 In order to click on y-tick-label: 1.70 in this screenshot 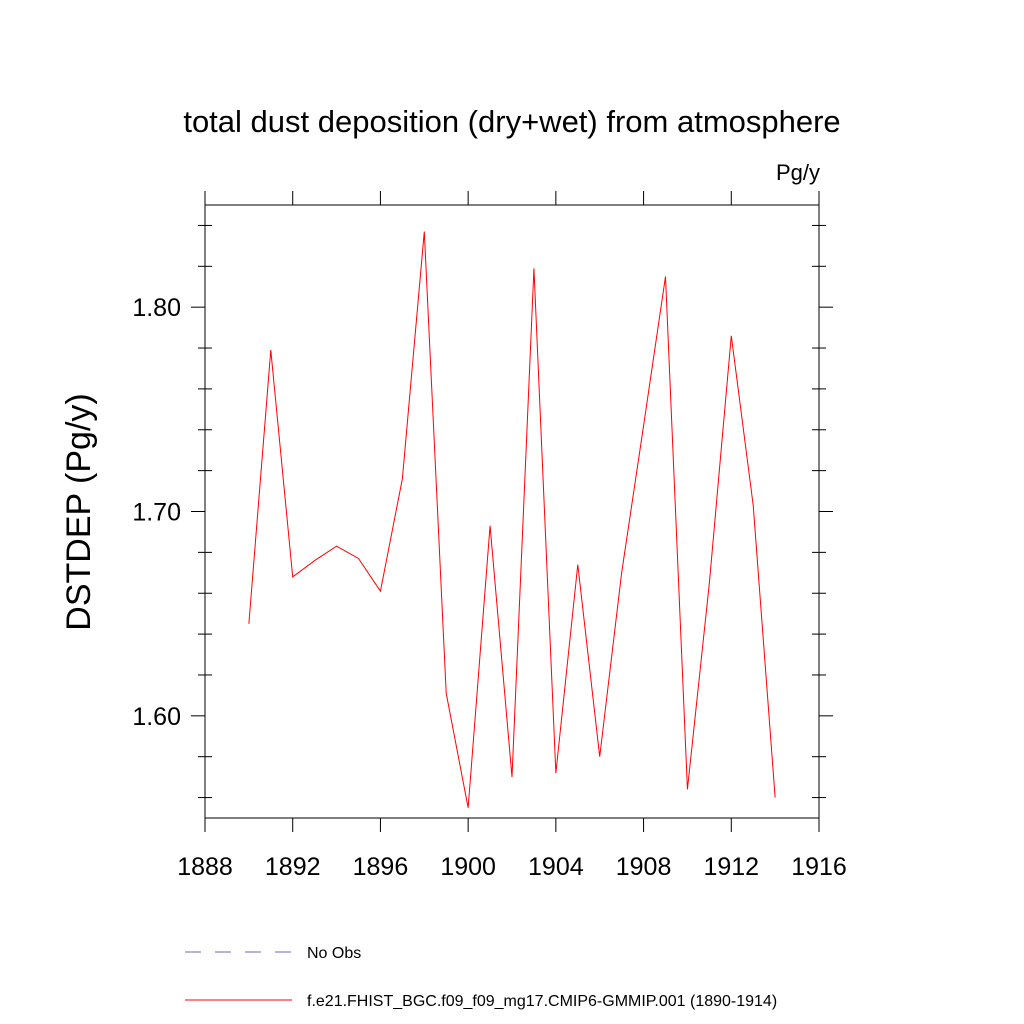, I will do `click(156, 513)`.